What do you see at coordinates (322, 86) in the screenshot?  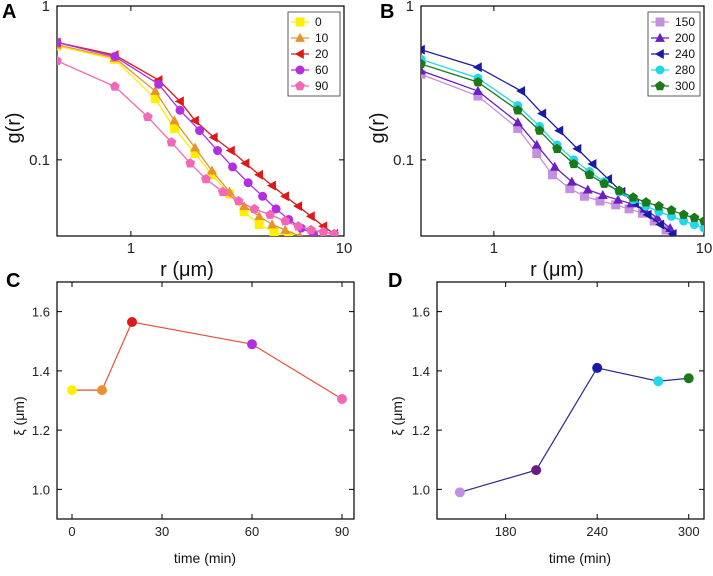 I see `legend-label: 90` at bounding box center [322, 86].